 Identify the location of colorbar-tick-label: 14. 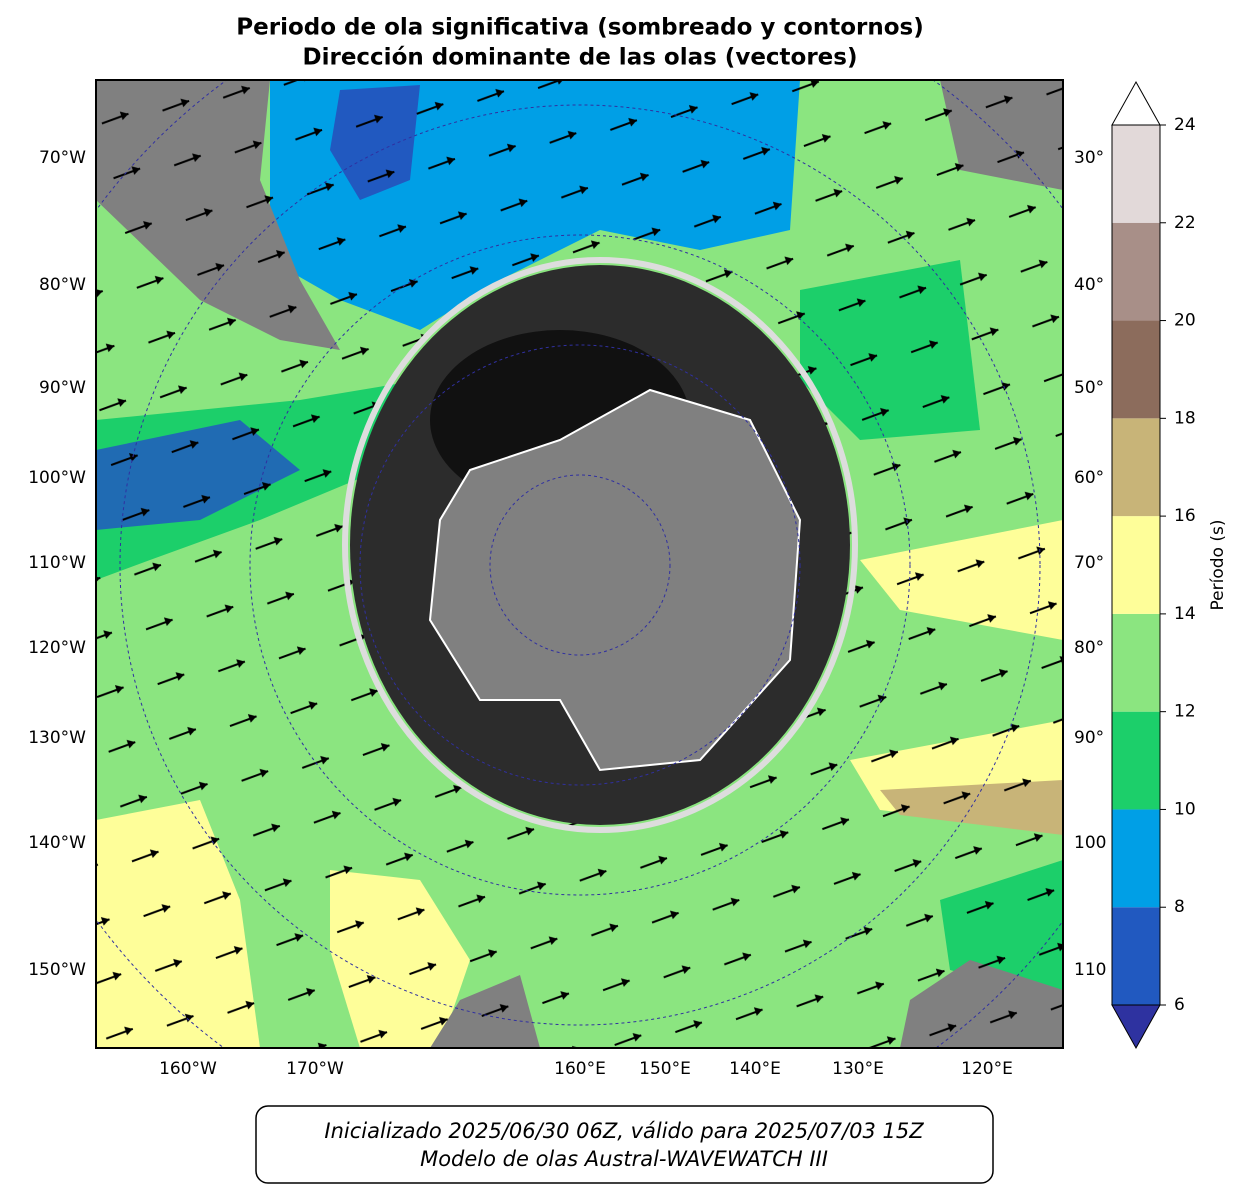
(1185, 614).